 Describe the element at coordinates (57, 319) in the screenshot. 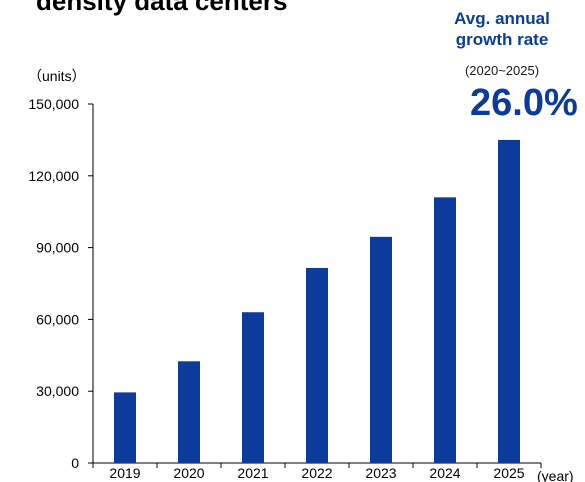

I see `y-tick-label: 60,000` at that location.